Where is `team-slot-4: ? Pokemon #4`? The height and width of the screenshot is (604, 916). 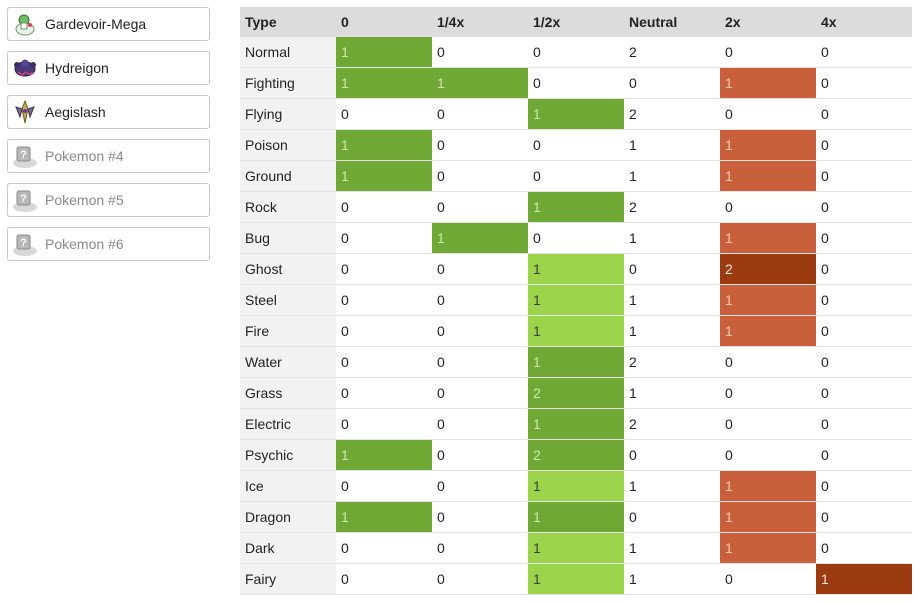
team-slot-4: ? Pokemon #4 is located at coordinates (108, 156).